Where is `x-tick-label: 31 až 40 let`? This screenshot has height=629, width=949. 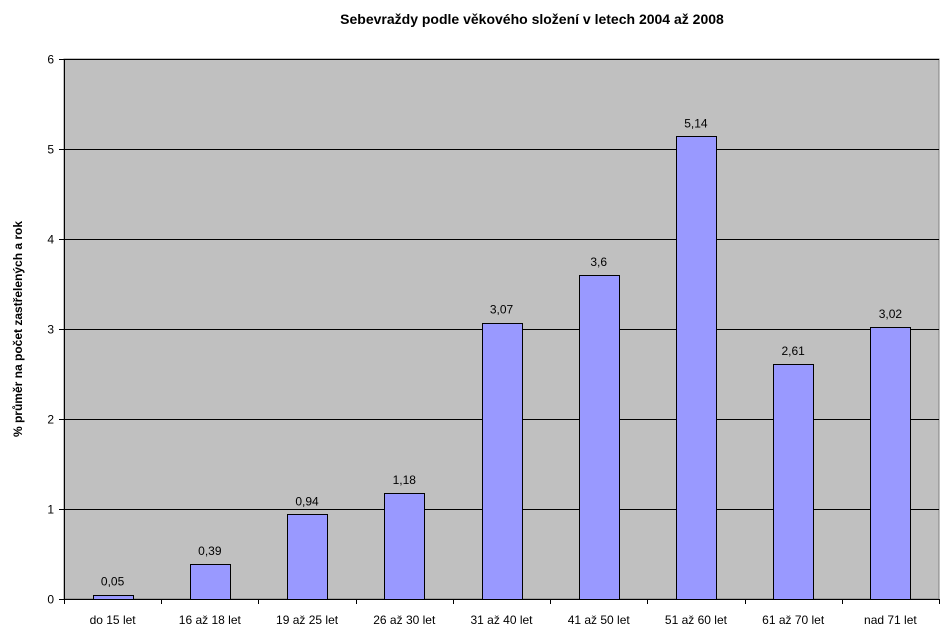
x-tick-label: 31 až 40 let is located at coordinates (501, 620).